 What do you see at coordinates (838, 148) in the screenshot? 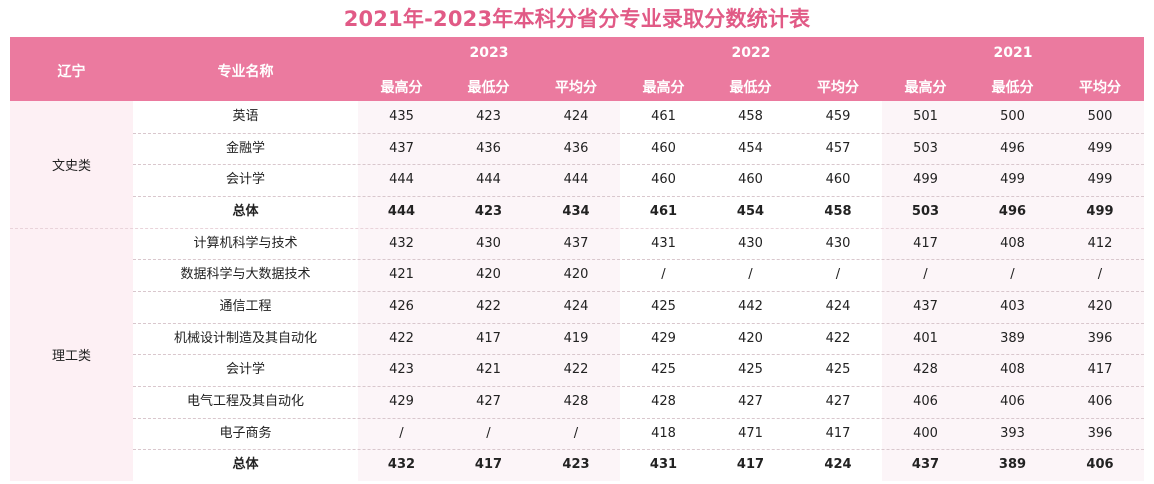
I see `score-cell: 457` at bounding box center [838, 148].